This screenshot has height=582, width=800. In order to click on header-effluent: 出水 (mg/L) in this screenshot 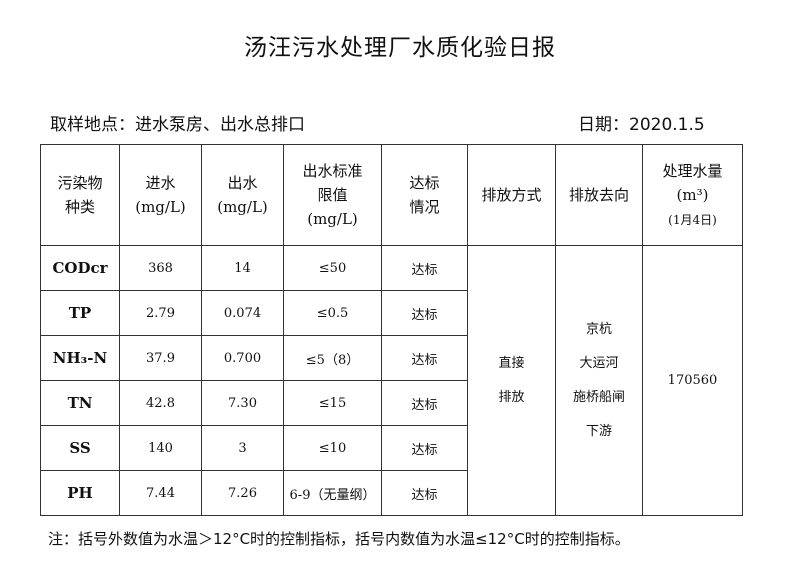, I will do `click(242, 195)`.